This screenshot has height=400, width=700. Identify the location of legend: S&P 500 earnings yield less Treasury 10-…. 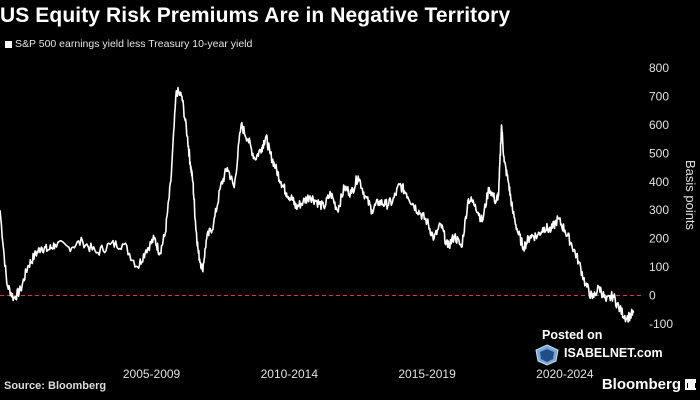
(128, 44).